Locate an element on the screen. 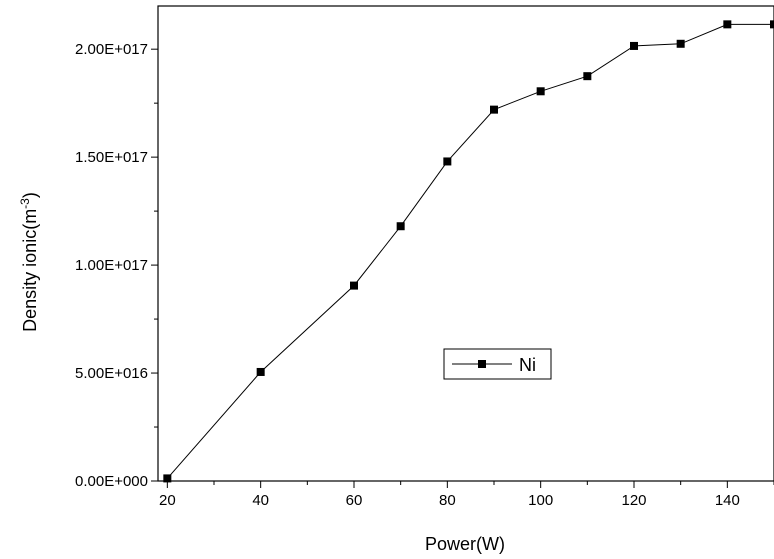 Image resolution: width=774 pixels, height=559 pixels. legend: Ni is located at coordinates (497, 364).